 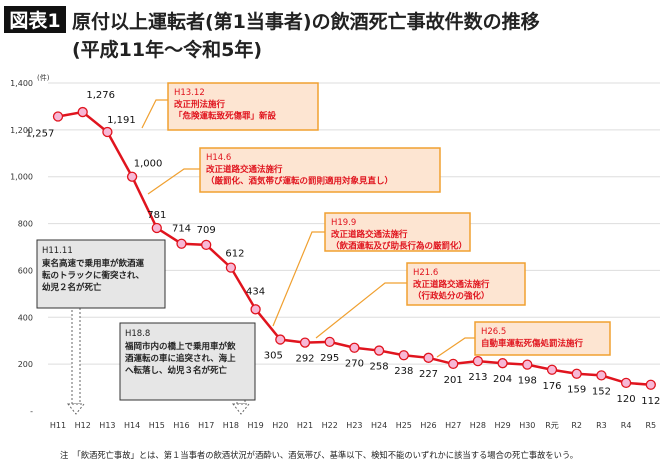 I want to click on y-tick-label: 800, so click(x=25, y=224).